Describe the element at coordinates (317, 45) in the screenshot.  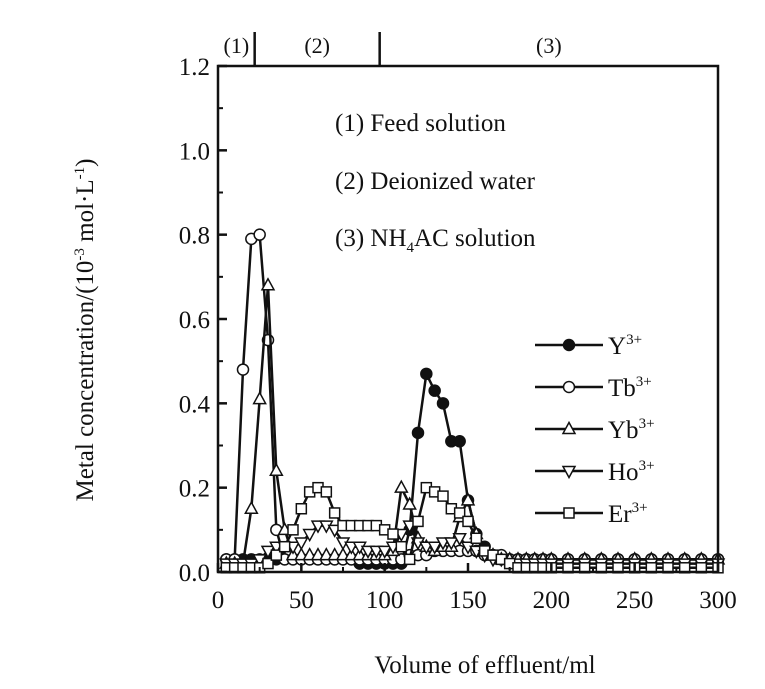
I see `region-label: (2)` at that location.